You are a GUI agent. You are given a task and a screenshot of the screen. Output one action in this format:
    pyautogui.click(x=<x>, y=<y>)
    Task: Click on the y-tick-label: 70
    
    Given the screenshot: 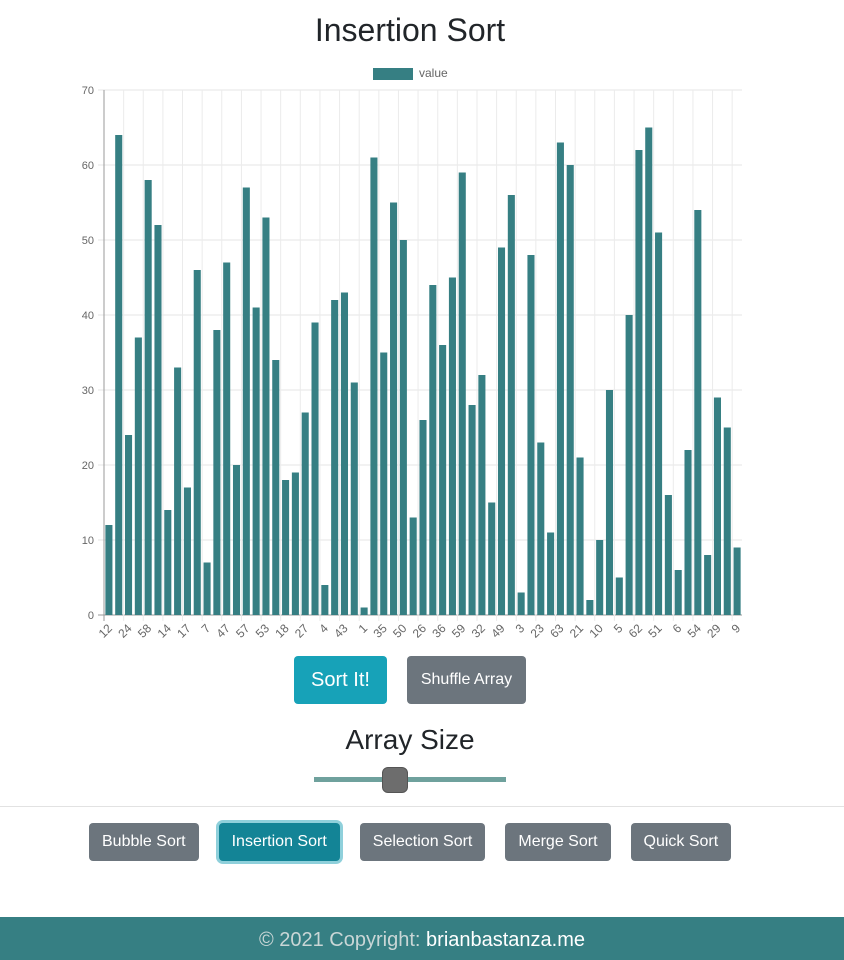 What is the action you would take?
    pyautogui.click(x=88, y=91)
    